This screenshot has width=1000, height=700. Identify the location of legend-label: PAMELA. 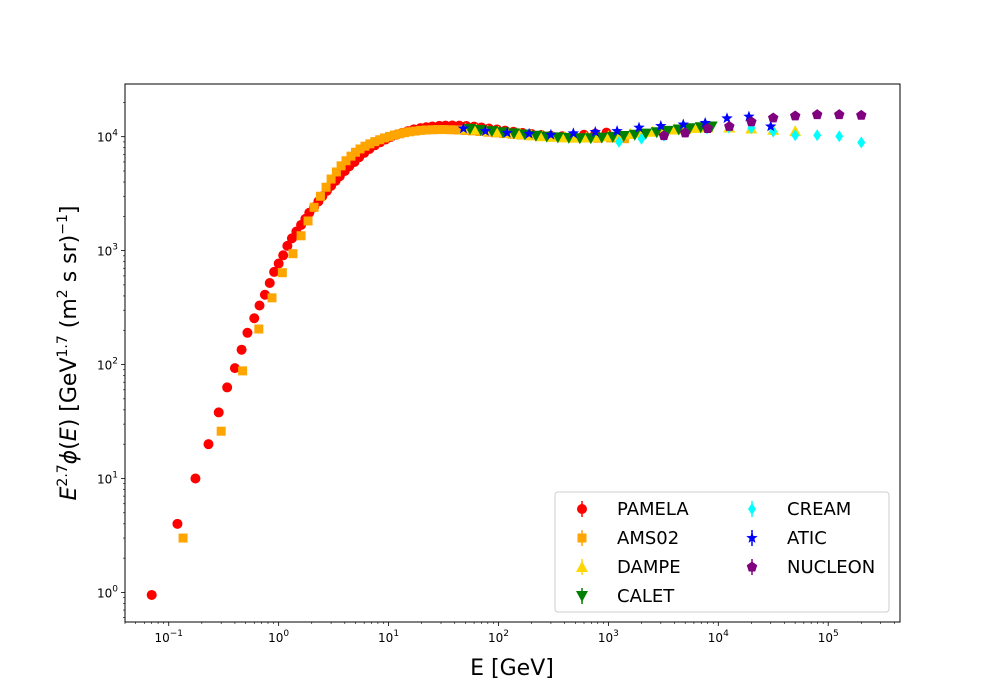
(653, 509).